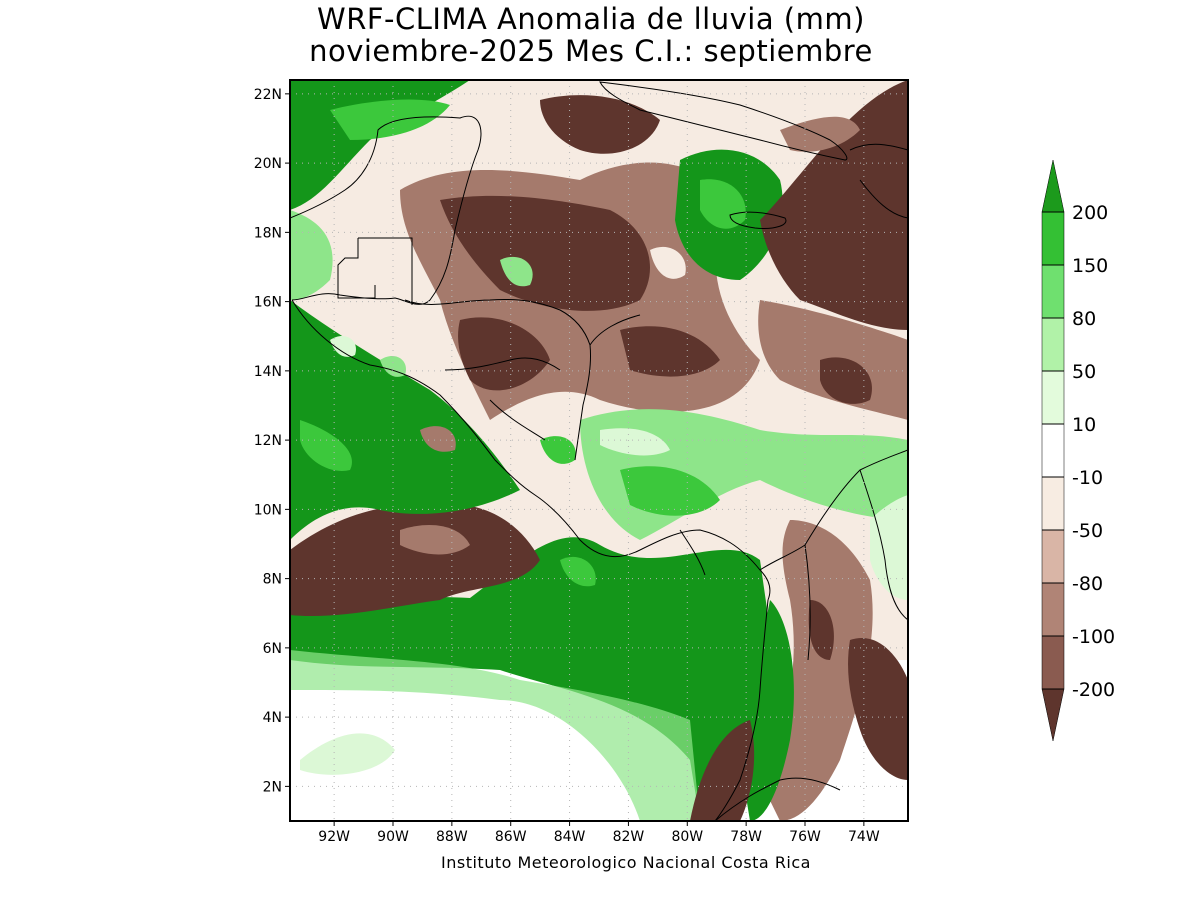  What do you see at coordinates (1087, 531) in the screenshot?
I see `colorbar-label: -50` at bounding box center [1087, 531].